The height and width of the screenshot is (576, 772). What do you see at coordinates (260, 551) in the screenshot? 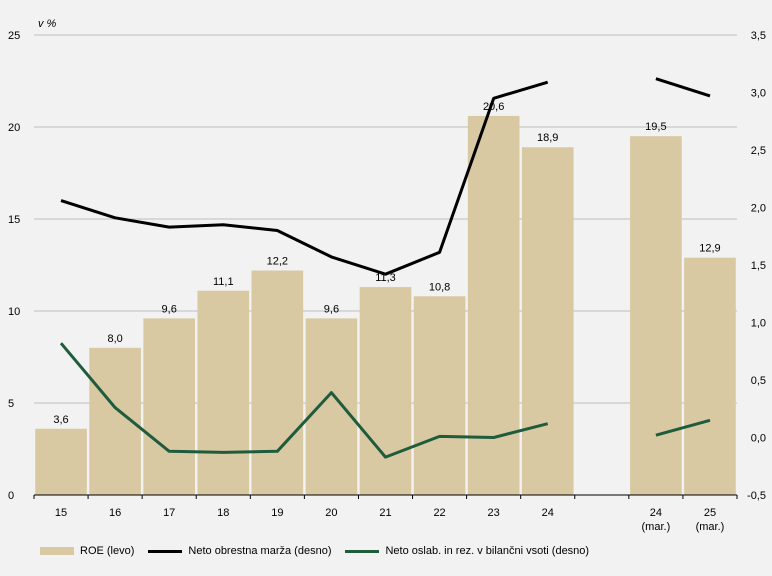
I see `legend-label-margin: Neto obrestna marža (desno)` at bounding box center [260, 551].